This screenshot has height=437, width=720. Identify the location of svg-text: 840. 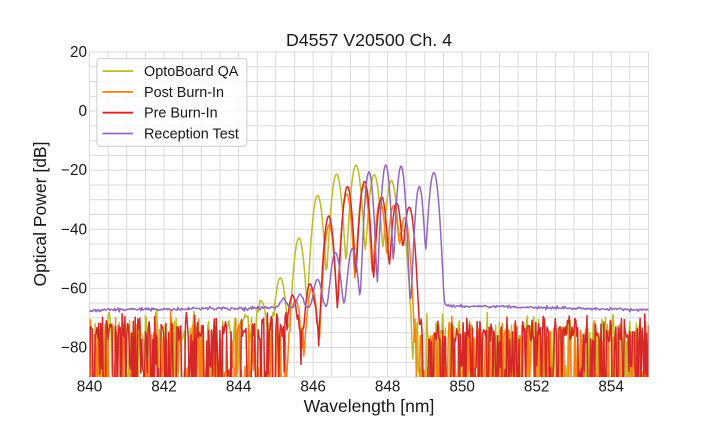
(90, 387).